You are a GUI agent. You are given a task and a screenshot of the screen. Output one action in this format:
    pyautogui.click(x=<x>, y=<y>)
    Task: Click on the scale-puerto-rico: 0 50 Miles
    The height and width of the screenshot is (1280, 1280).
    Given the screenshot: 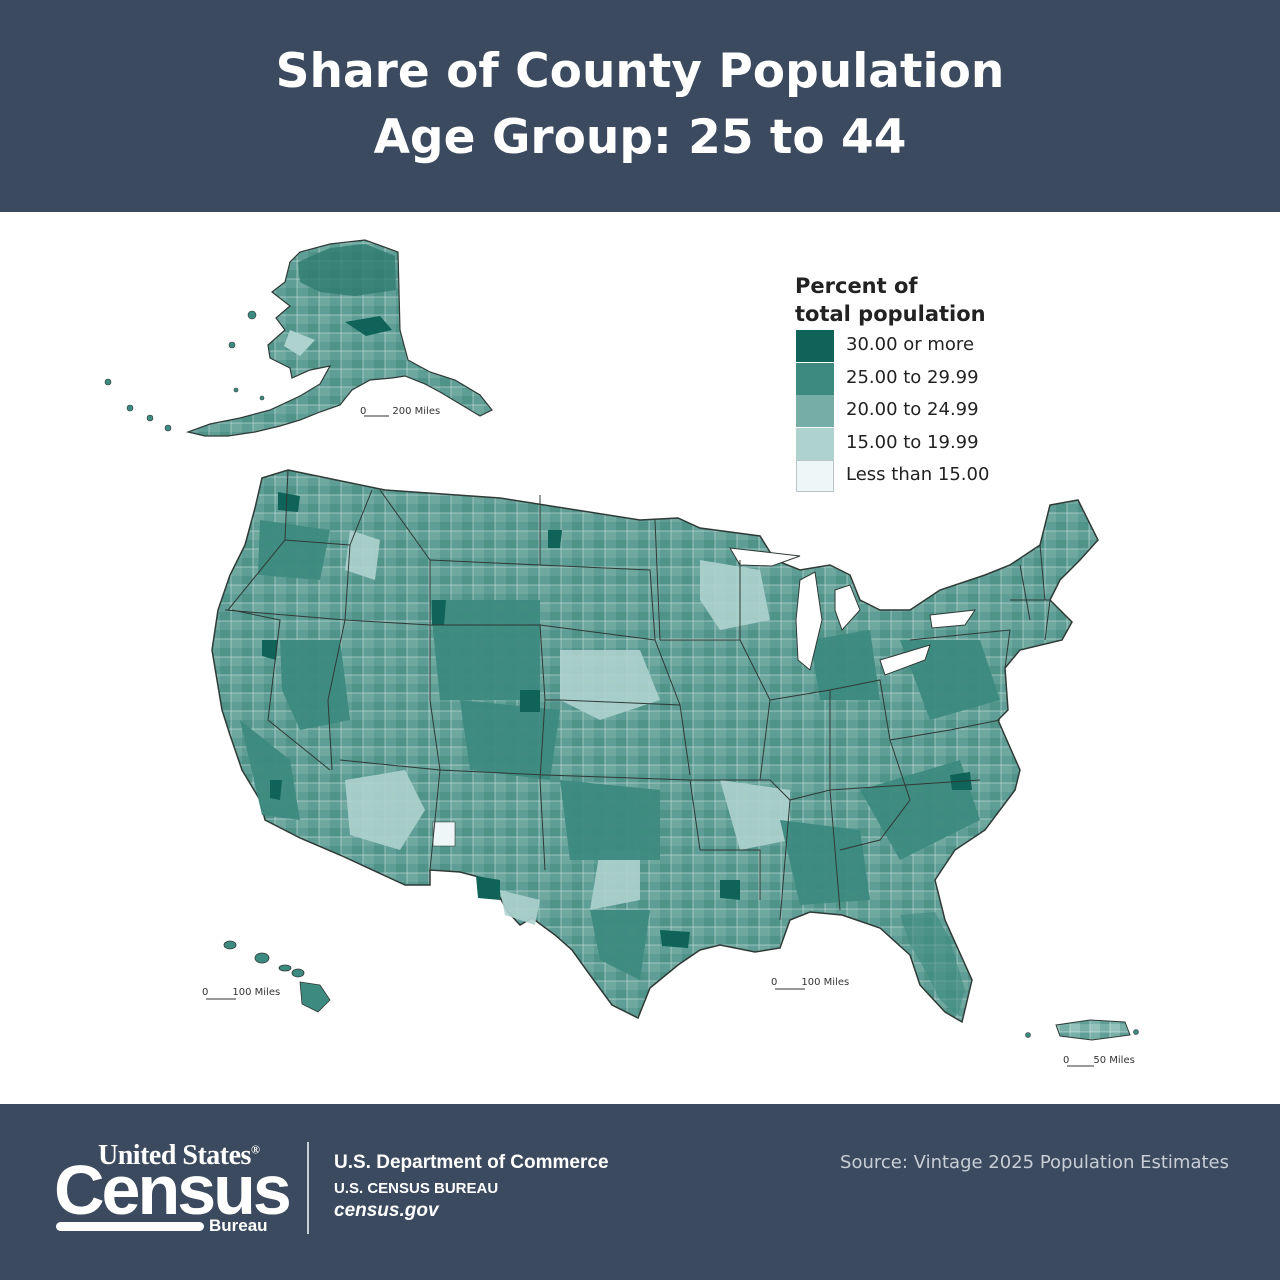 What is the action you would take?
    pyautogui.click(x=1099, y=1060)
    